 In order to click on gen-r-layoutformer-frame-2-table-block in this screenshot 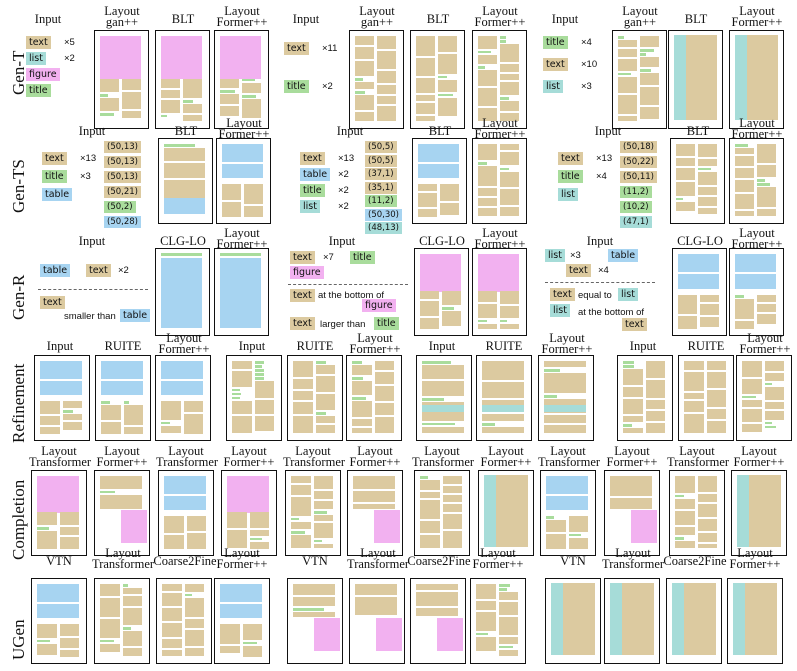, I will do `click(755, 282)`.